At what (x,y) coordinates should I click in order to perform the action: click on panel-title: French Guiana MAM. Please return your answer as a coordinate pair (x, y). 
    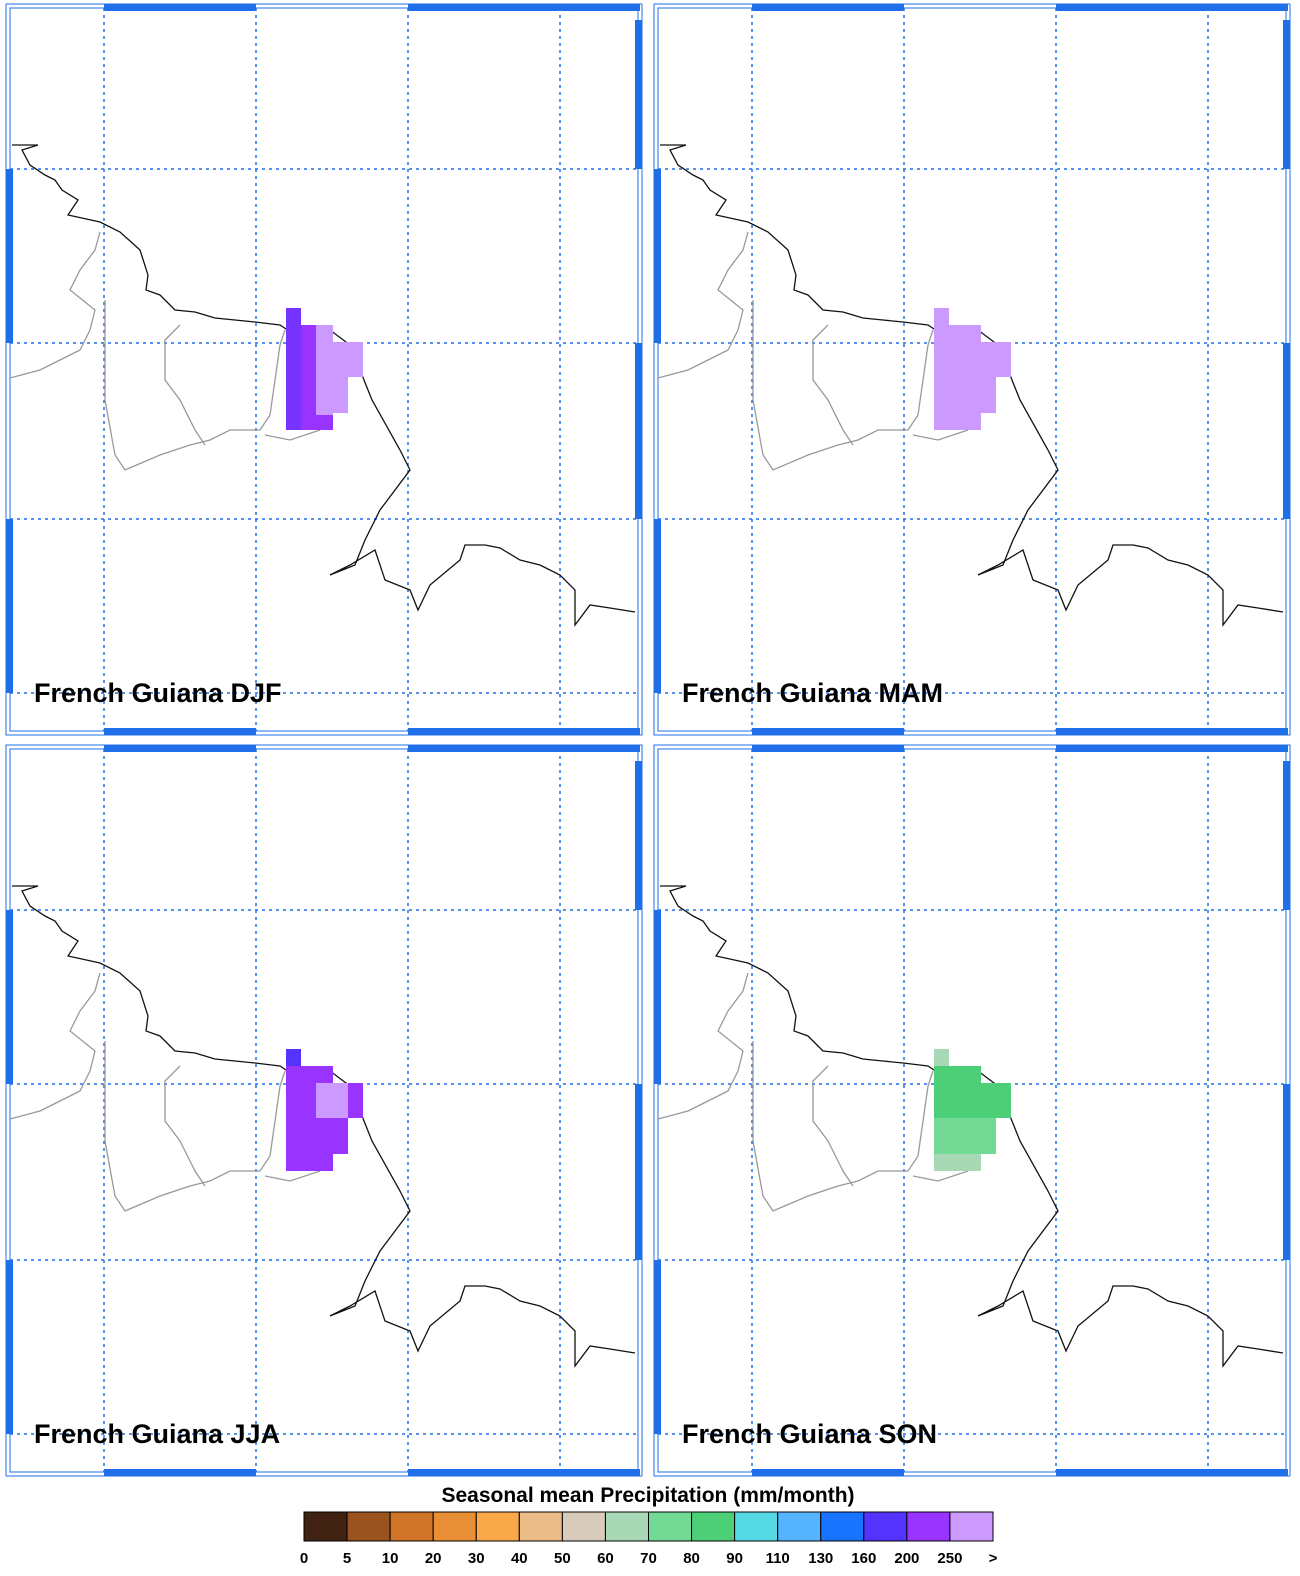
    Looking at the image, I should click on (812, 693).